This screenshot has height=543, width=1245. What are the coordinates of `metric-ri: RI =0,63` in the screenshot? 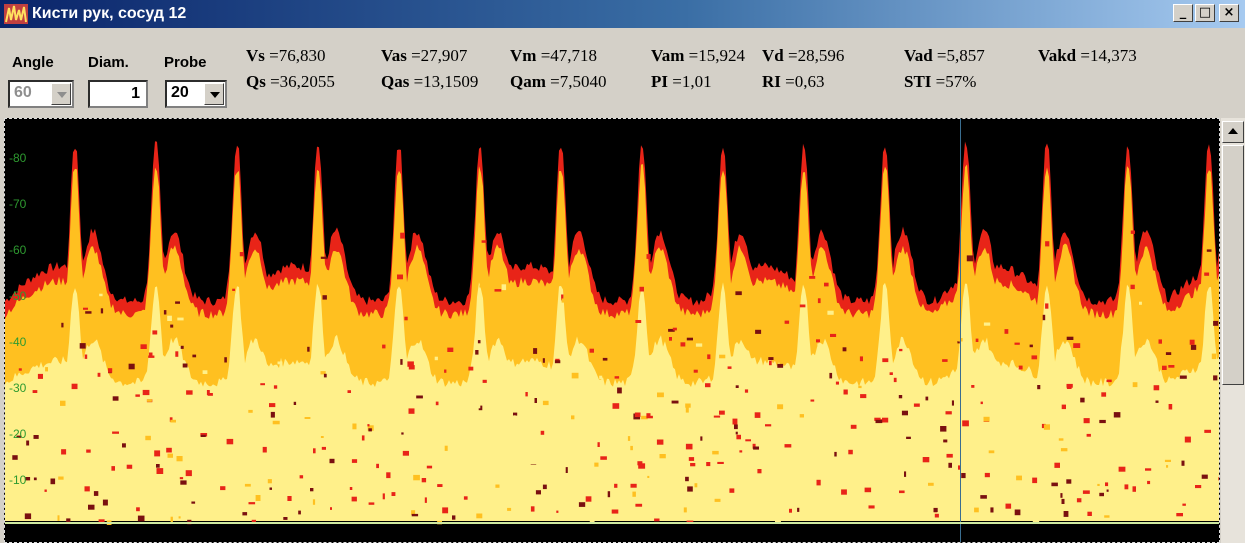 It's located at (793, 81).